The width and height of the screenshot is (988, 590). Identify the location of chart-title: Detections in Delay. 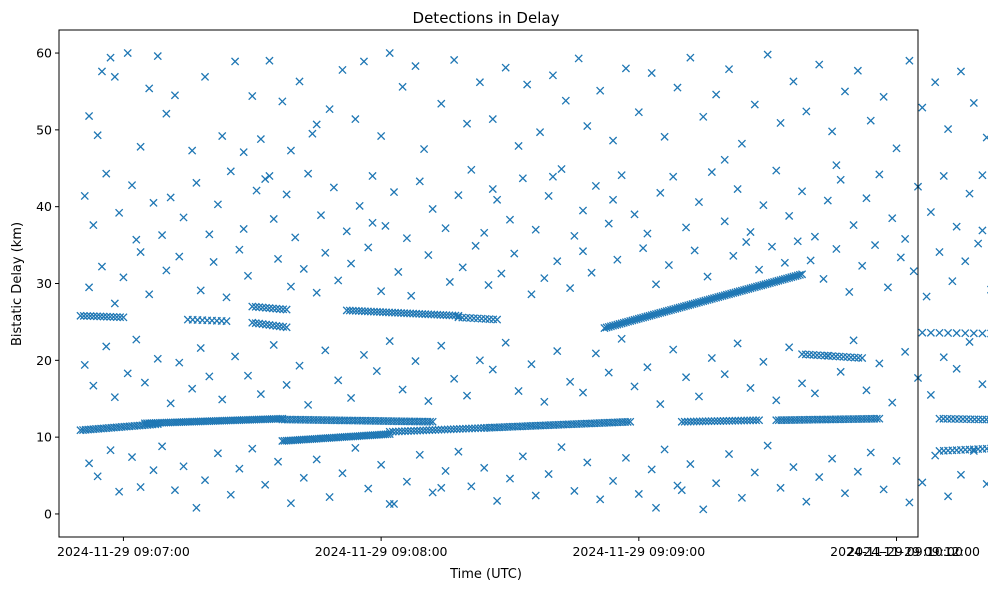
(486, 18).